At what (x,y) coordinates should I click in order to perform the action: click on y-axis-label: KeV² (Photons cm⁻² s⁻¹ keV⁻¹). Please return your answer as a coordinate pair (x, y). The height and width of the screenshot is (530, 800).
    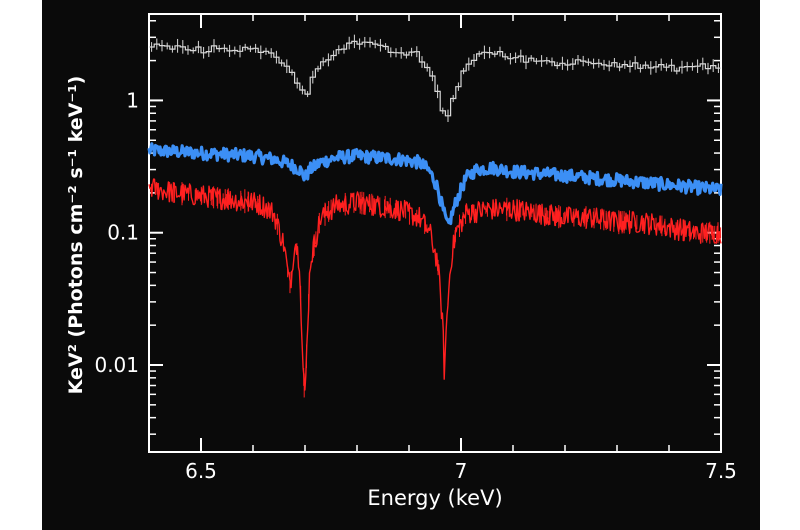
    Looking at the image, I should click on (76, 235).